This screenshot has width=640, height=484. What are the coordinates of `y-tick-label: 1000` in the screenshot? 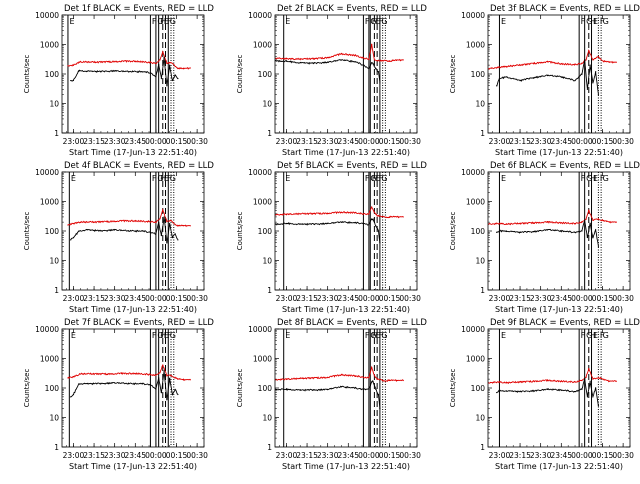 It's located at (262, 359).